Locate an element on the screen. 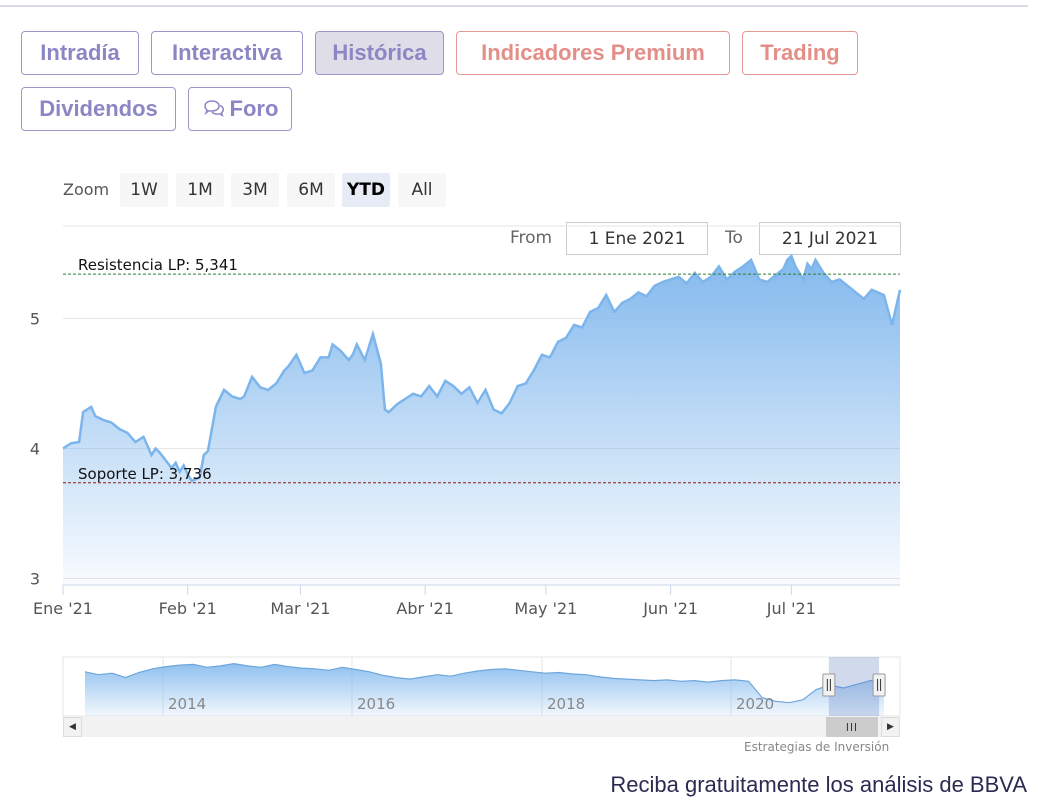 This screenshot has height=812, width=1047. tab-foro: Foro is located at coordinates (240, 109).